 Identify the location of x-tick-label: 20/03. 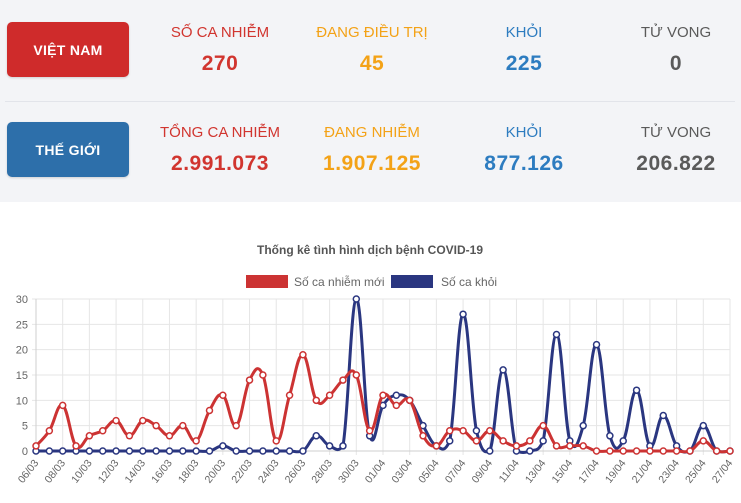
(216, 471).